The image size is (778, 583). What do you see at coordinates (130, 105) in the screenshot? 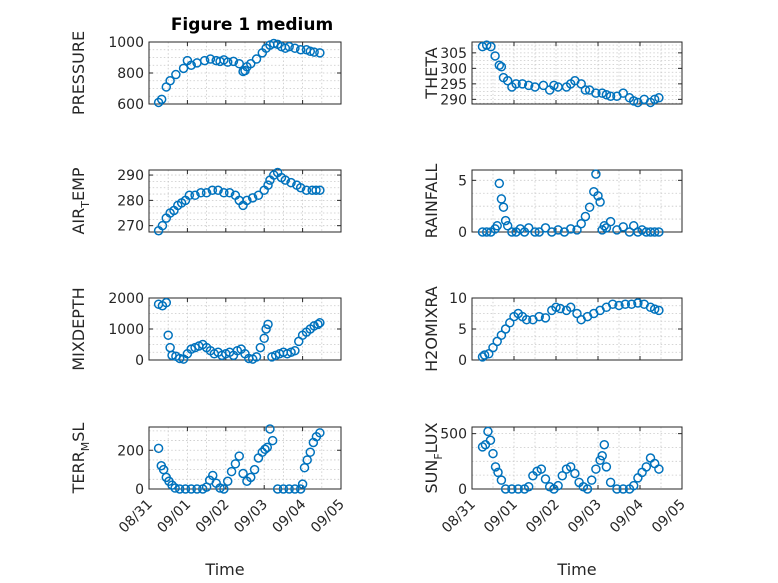
I see `y-tick-label: 600` at bounding box center [130, 105].